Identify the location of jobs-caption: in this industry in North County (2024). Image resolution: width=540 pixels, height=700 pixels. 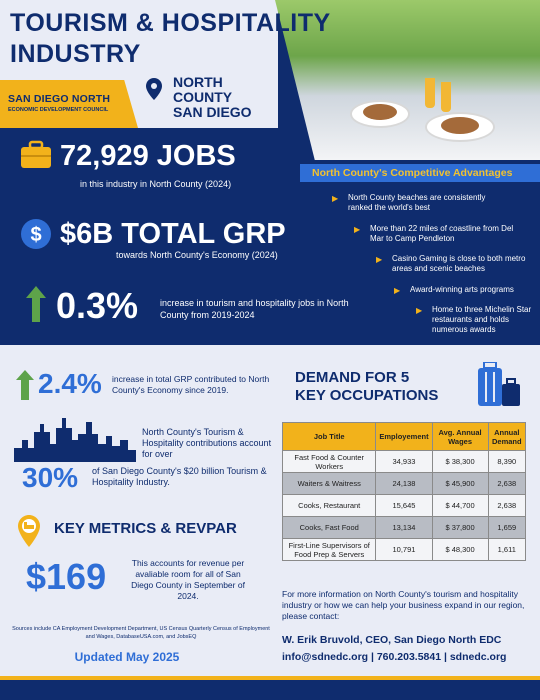
(156, 184).